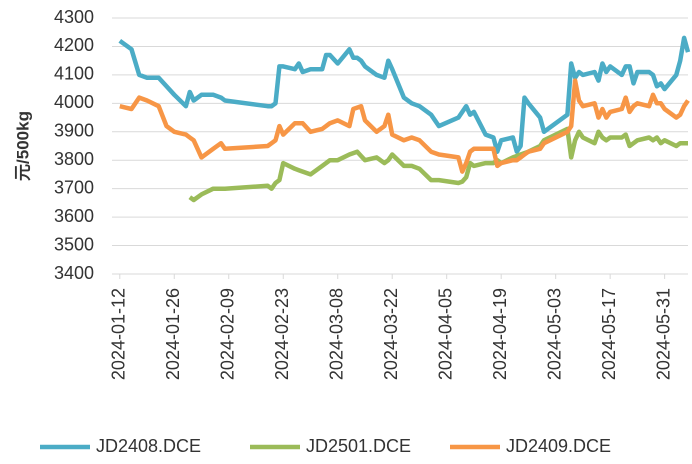 This screenshot has height=464, width=692. What do you see at coordinates (336, 334) in the screenshot?
I see `x-tick-label: 2024-03-08` at bounding box center [336, 334].